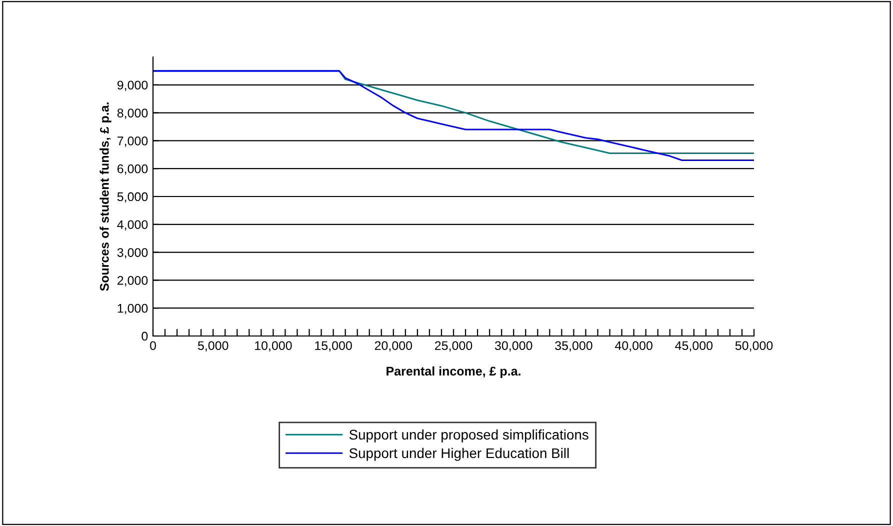 The image size is (893, 526). I want to click on x-tick-label: 35,000, so click(573, 346).